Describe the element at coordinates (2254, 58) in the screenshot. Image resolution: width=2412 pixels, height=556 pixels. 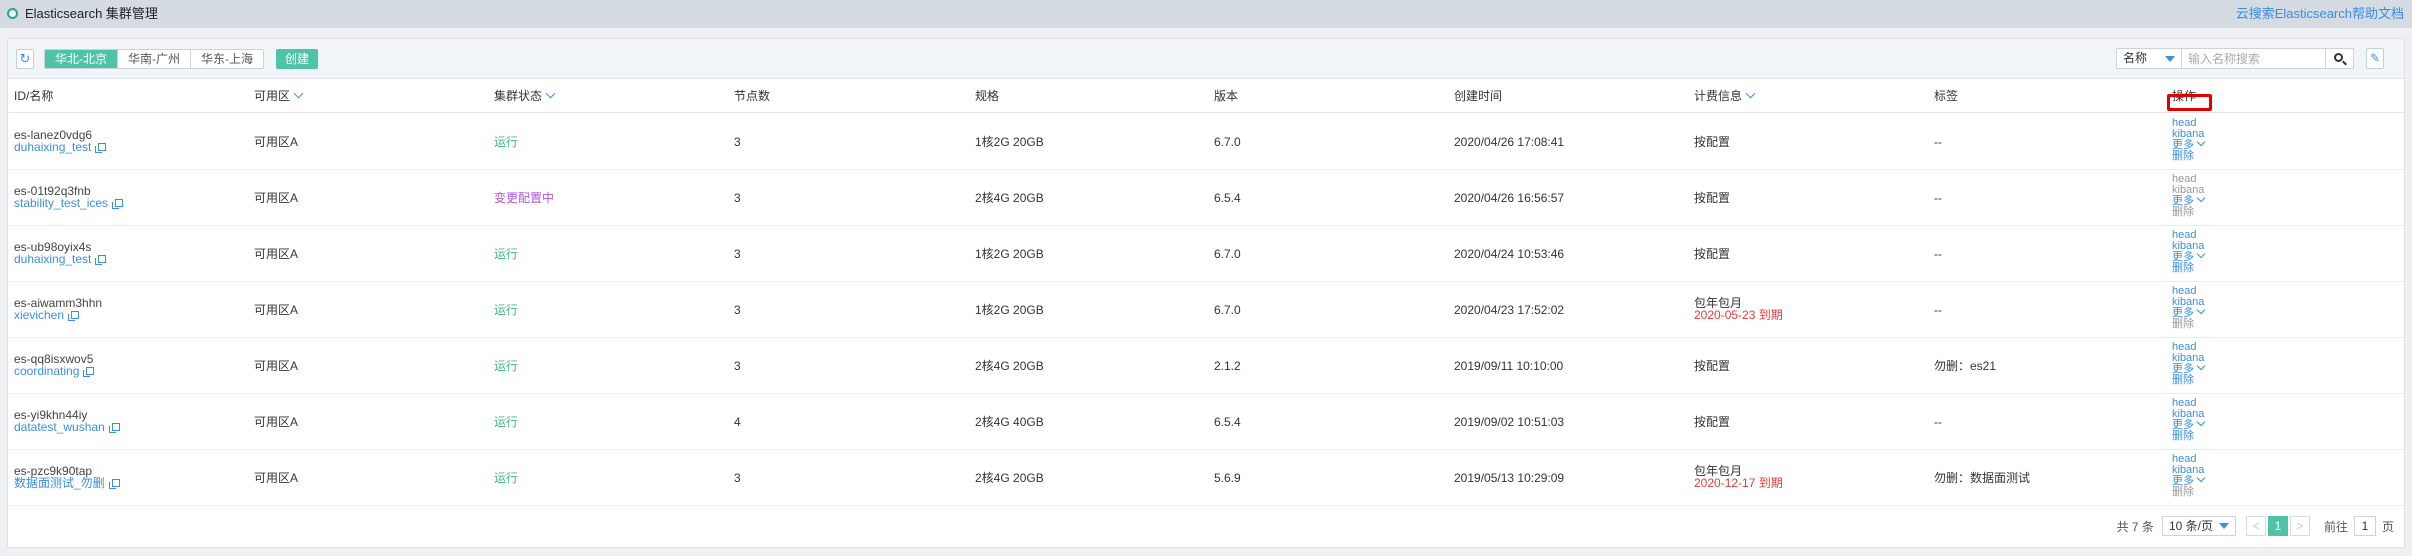
I see `search-input` at that location.